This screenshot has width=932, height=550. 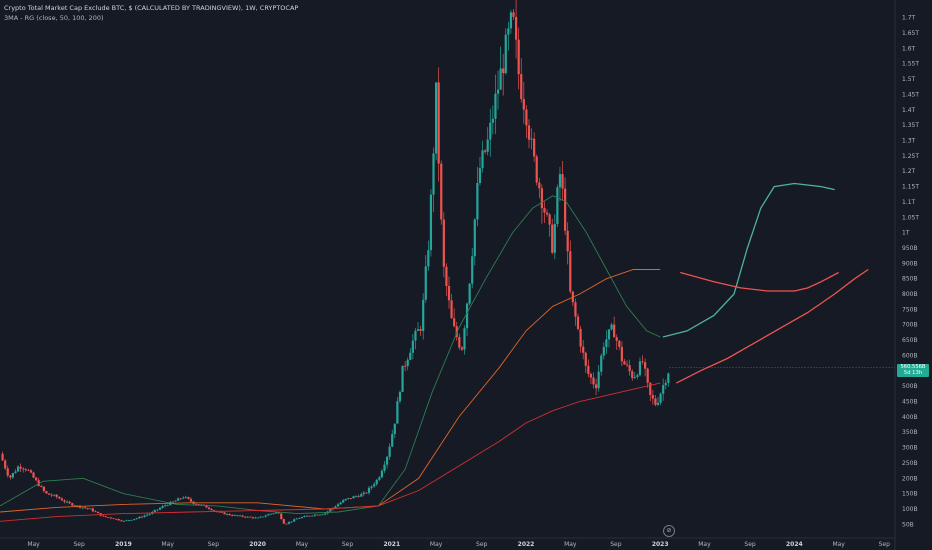 I want to click on last-price-tag: 560.556B 5d 13h, so click(x=913, y=370).